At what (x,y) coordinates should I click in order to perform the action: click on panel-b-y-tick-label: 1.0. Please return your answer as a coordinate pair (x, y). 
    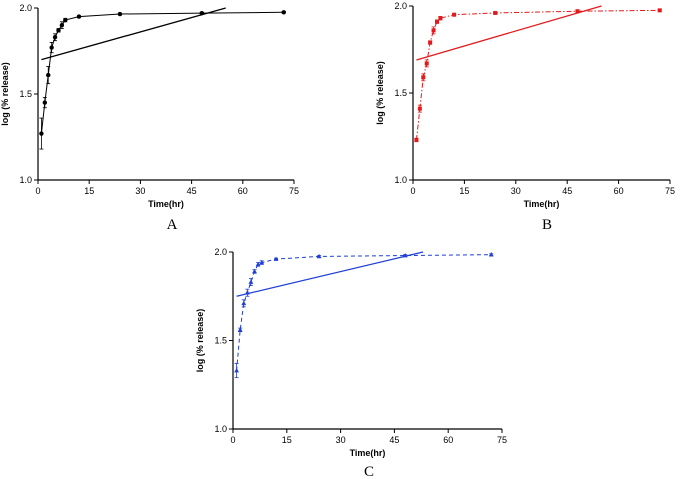
    Looking at the image, I should click on (400, 180).